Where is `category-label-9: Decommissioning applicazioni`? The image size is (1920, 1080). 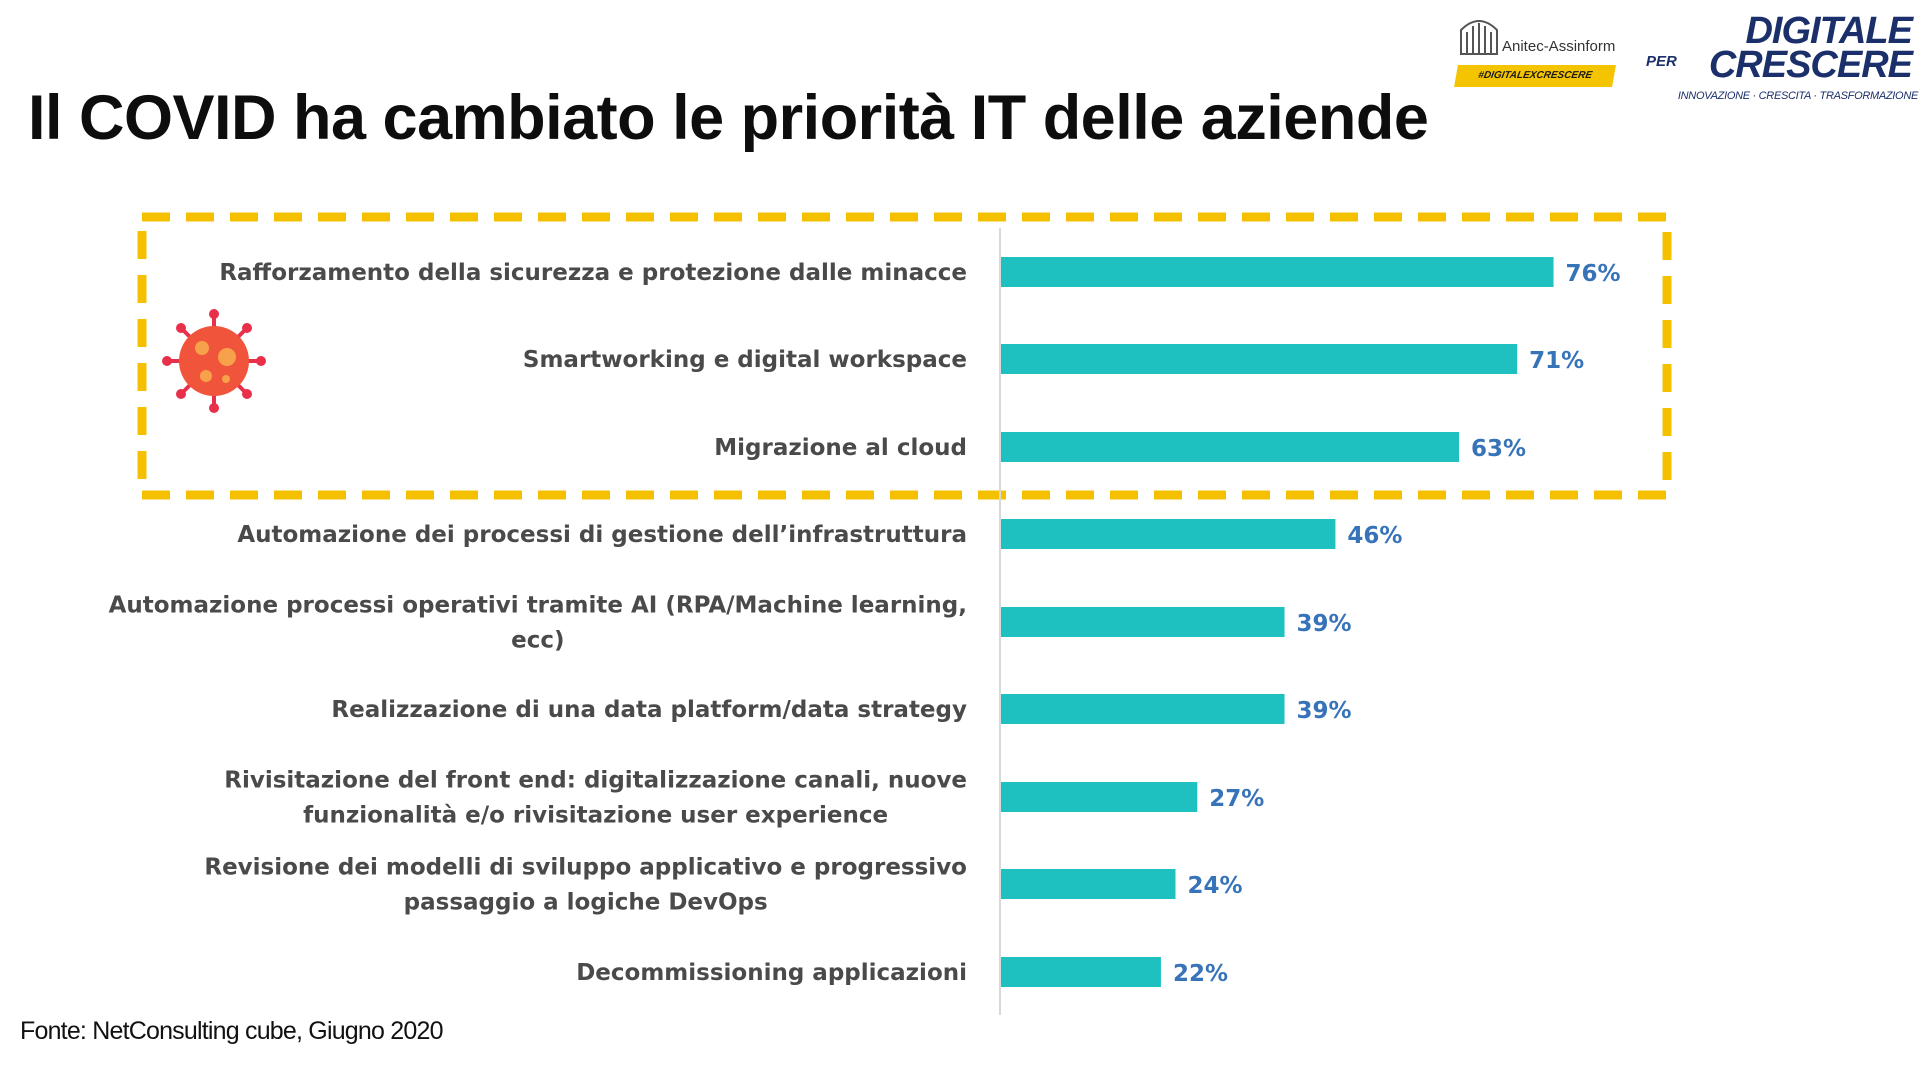
category-label-9: Decommissioning applicazioni is located at coordinates (771, 973).